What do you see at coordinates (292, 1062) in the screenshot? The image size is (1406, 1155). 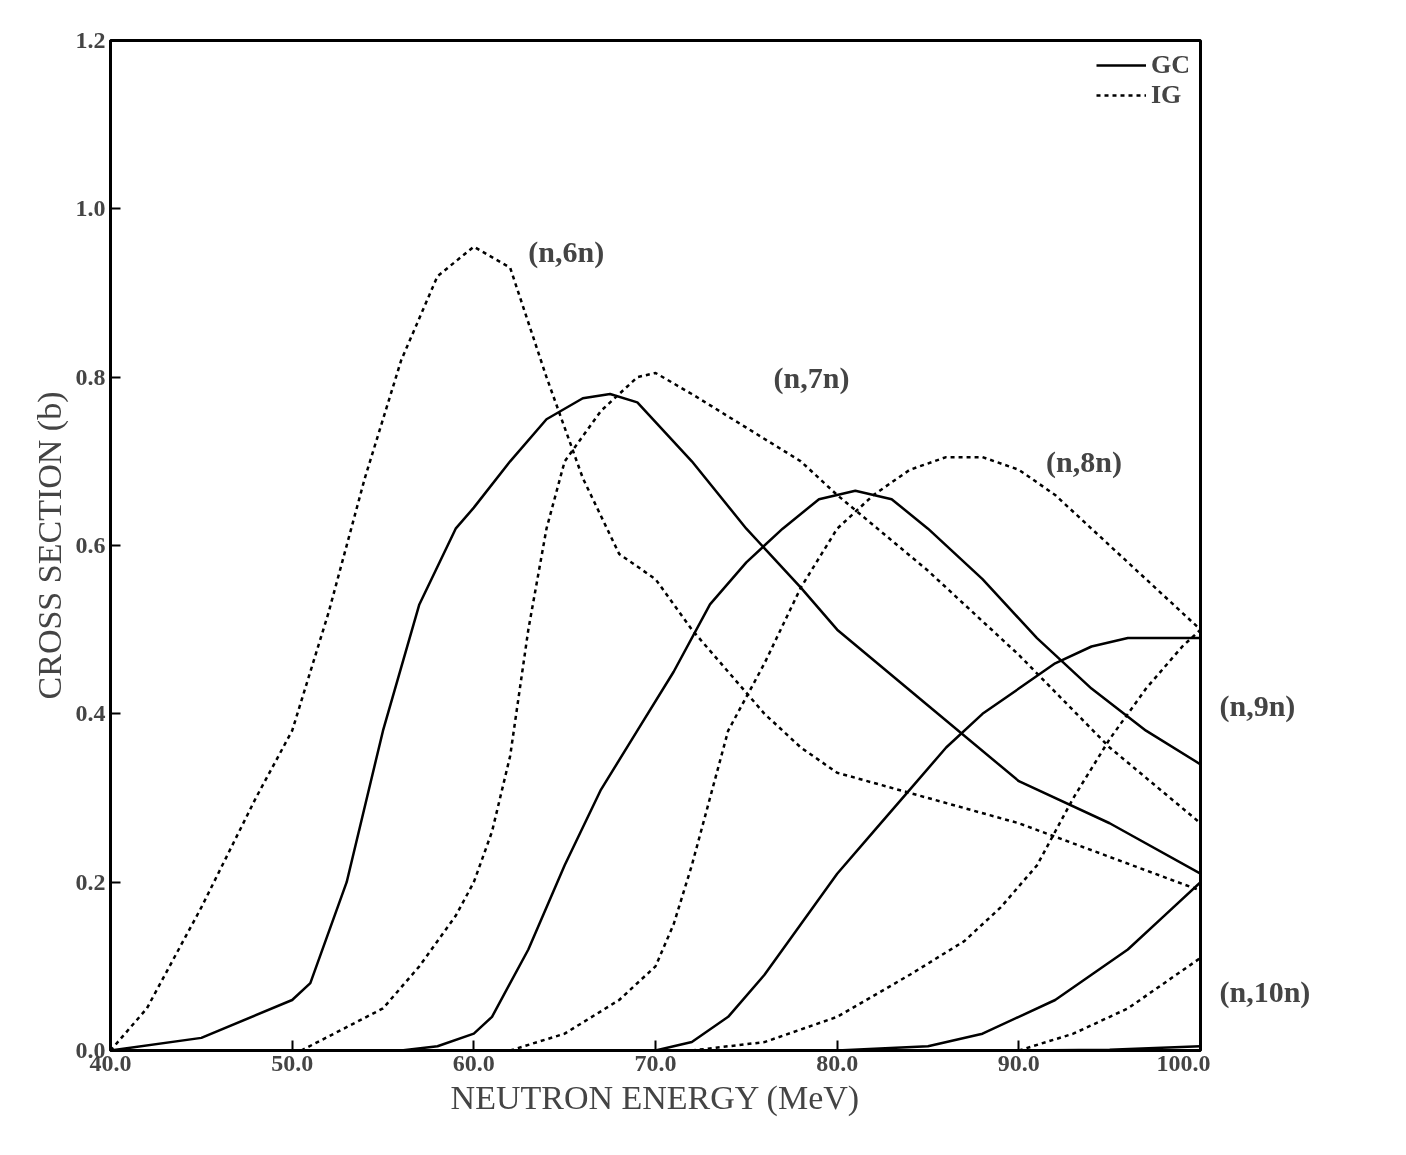 I see `x-tick-label: 50.0` at bounding box center [292, 1062].